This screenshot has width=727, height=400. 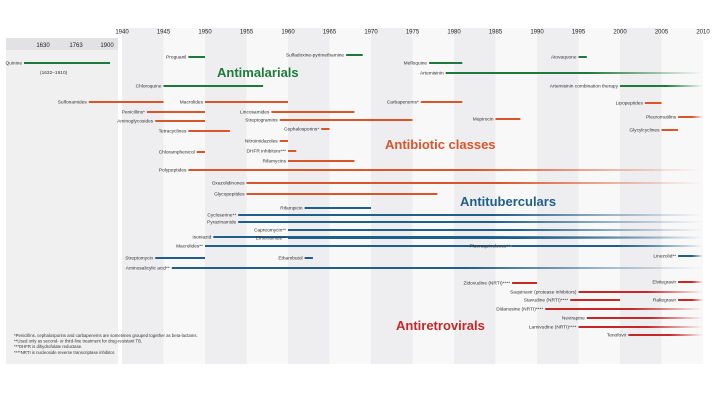 What do you see at coordinates (416, 64) in the screenshot?
I see `label-mefloquine-antimalarial: Mefloquine` at bounding box center [416, 64].